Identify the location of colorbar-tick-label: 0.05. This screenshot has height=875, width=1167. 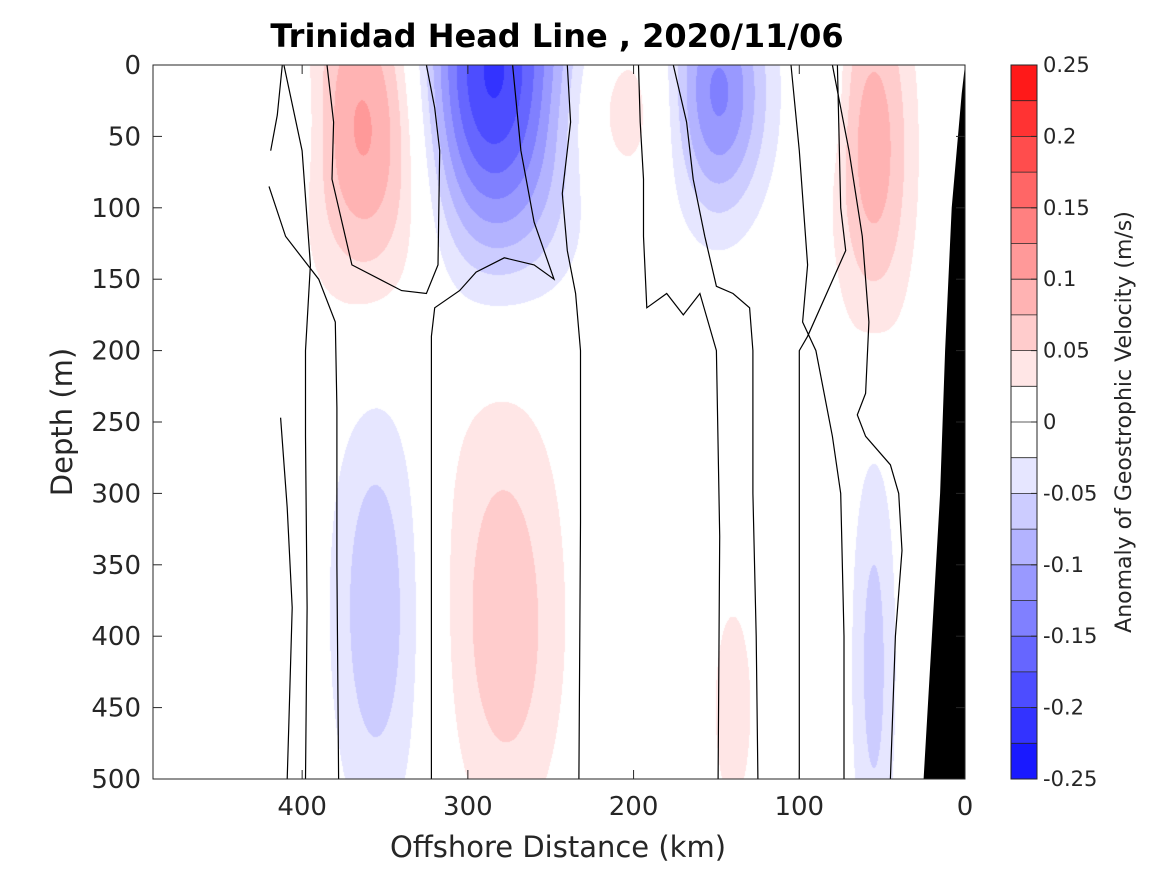
(1066, 351).